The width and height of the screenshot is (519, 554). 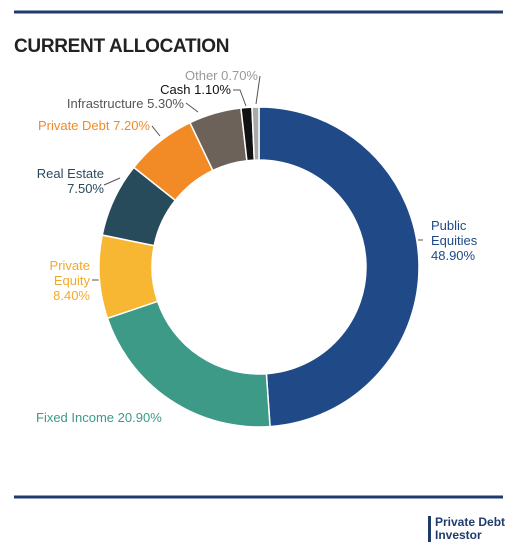 What do you see at coordinates (201, 75) in the screenshot?
I see `category-name: Other` at bounding box center [201, 75].